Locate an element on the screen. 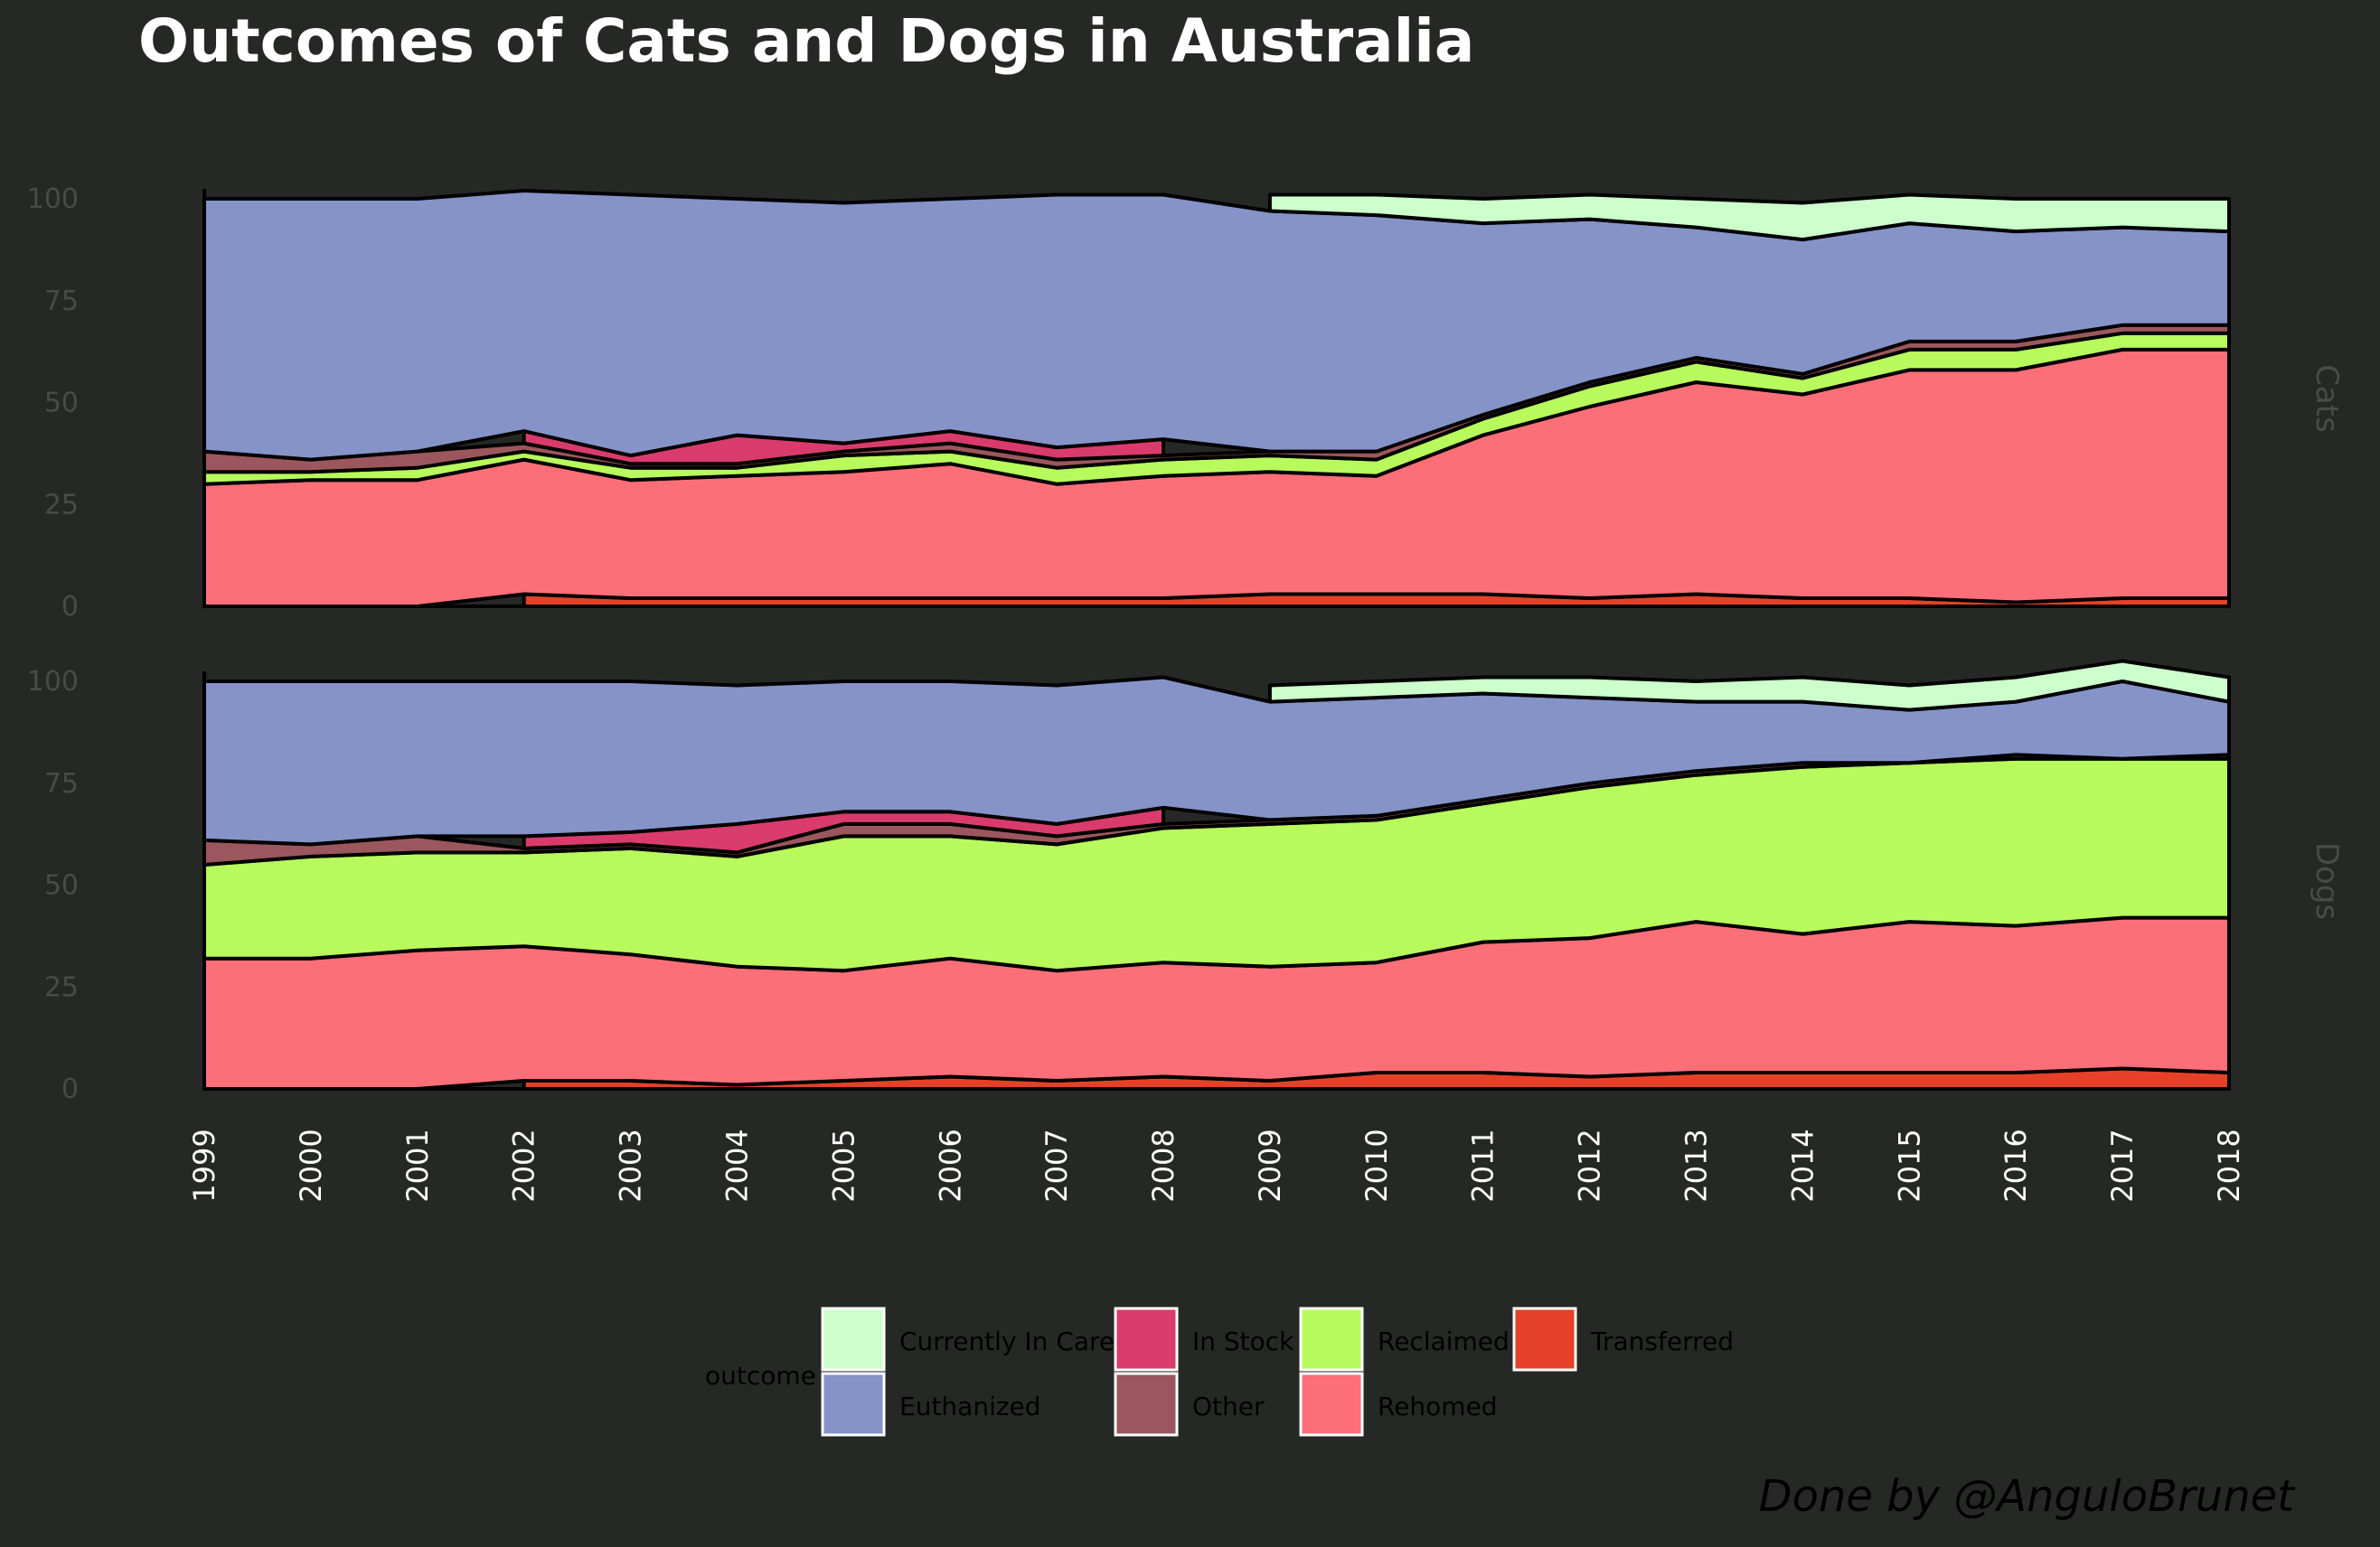  legend-label: Other is located at coordinates (1228, 1406).